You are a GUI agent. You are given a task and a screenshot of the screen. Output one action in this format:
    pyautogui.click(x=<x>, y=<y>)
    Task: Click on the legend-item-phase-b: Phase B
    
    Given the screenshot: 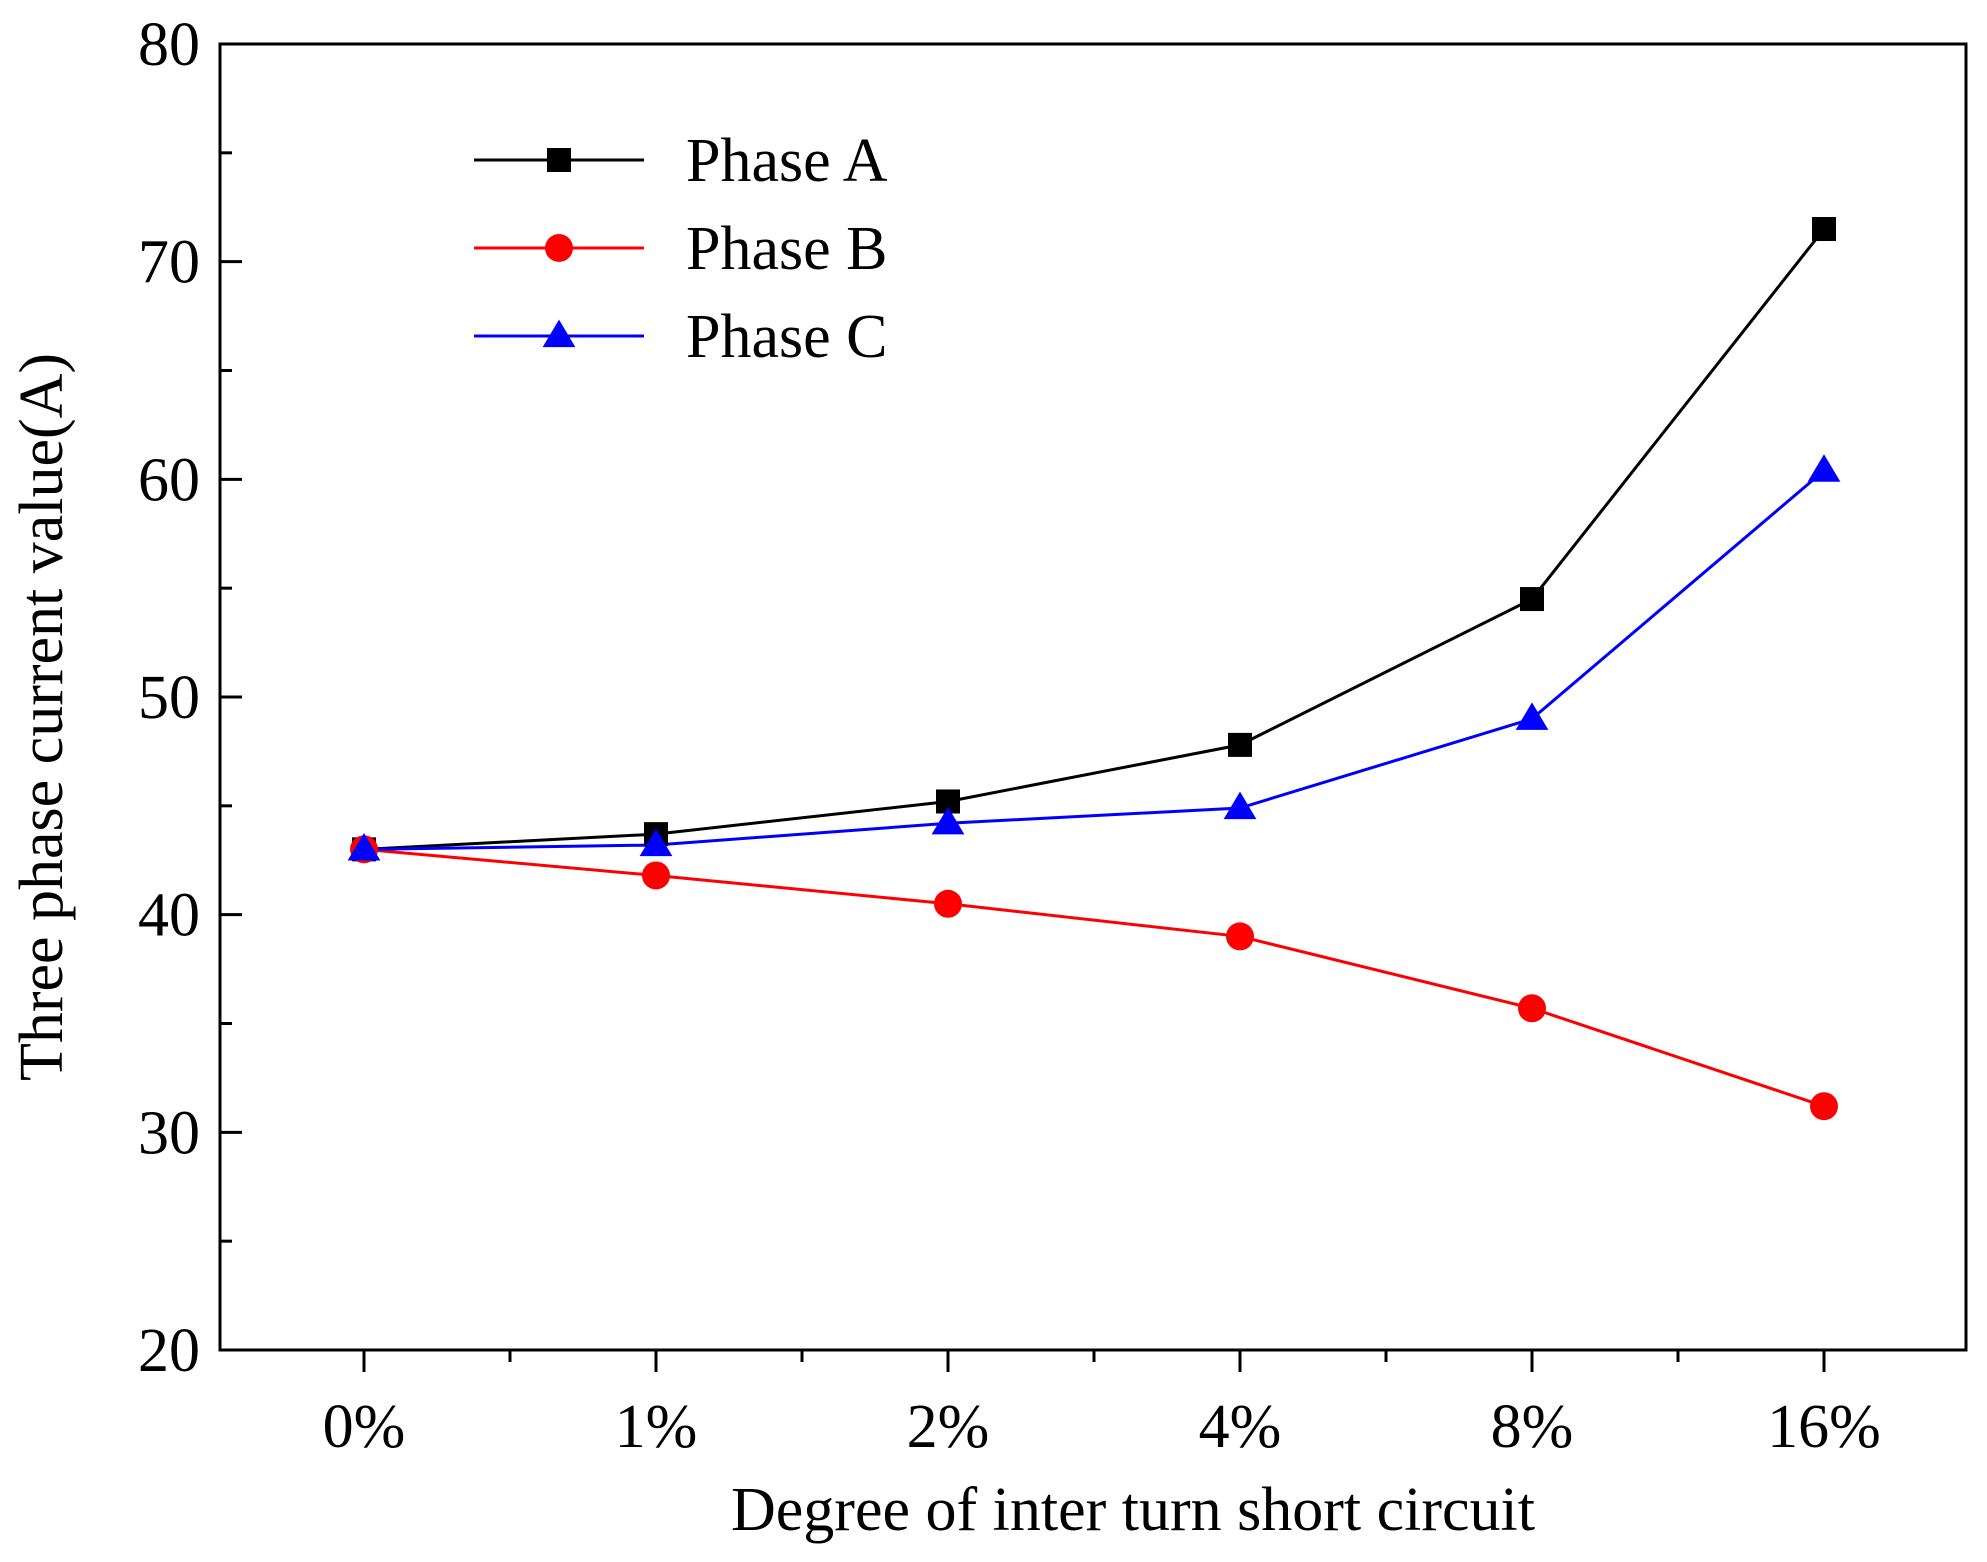 What is the action you would take?
    pyautogui.click(x=681, y=249)
    